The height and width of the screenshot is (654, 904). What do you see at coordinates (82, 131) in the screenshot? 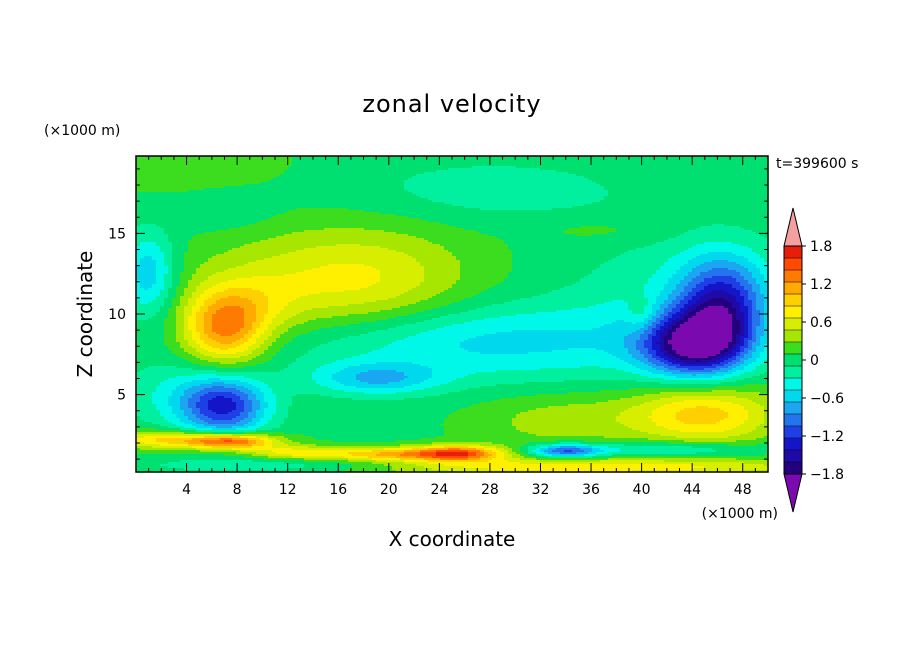
I see `y-unit-label: (×1000 m)` at bounding box center [82, 131].